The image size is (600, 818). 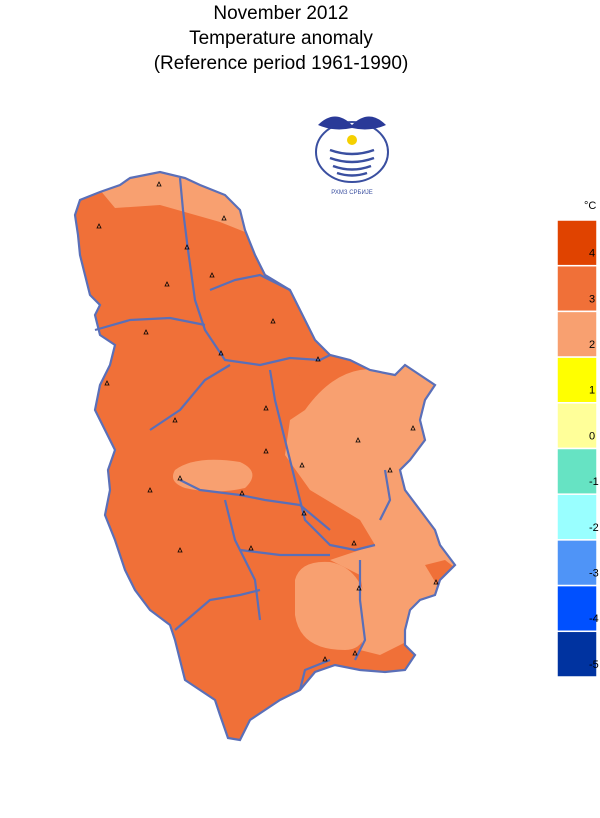 I want to click on legend-tick-label: -3, so click(x=594, y=574).